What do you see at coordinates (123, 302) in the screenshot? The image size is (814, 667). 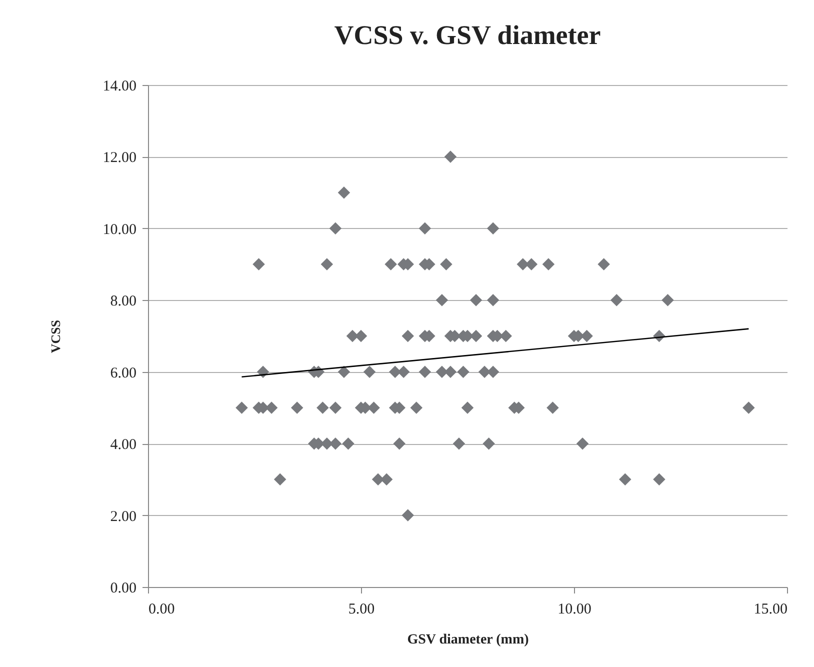 I see `y-tick-label: 8.00` at bounding box center [123, 302].